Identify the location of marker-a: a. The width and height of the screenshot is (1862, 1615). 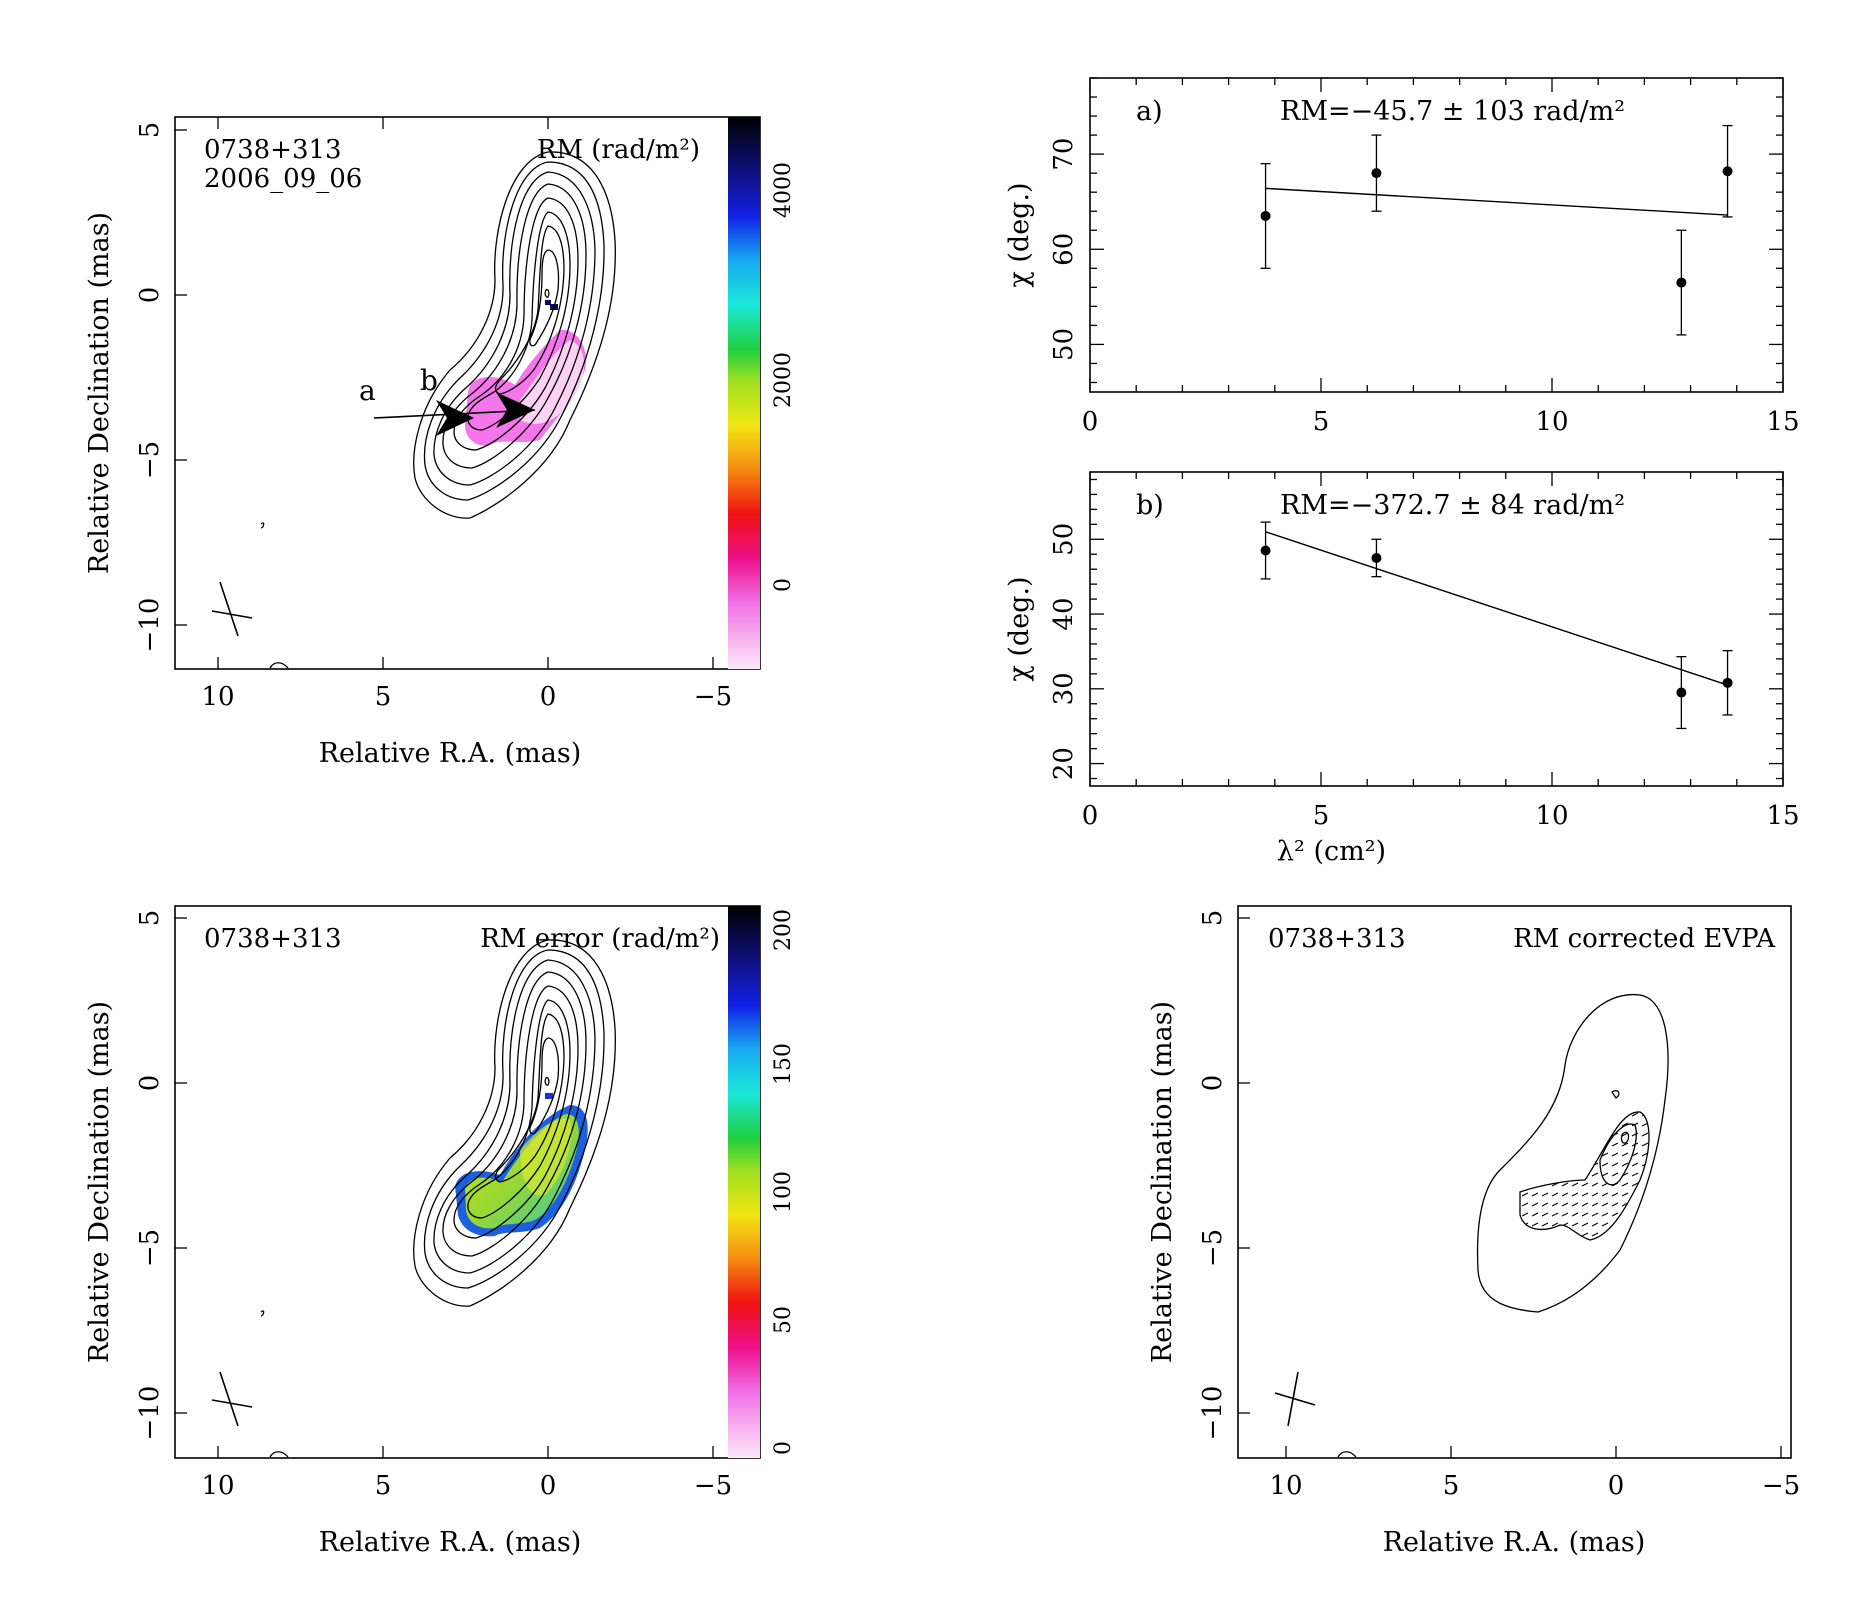
(367, 390).